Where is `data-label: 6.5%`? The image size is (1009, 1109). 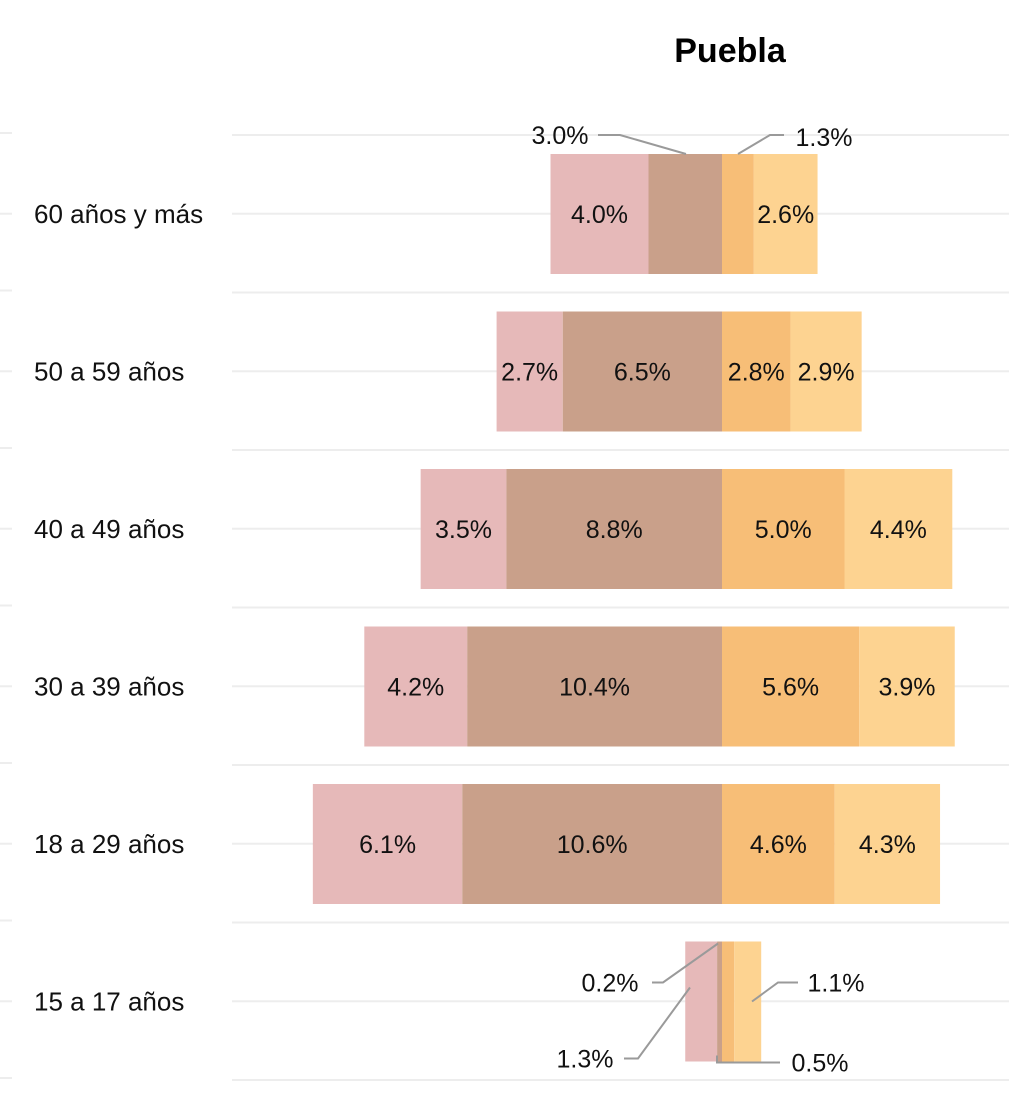
data-label: 6.5% is located at coordinates (642, 373).